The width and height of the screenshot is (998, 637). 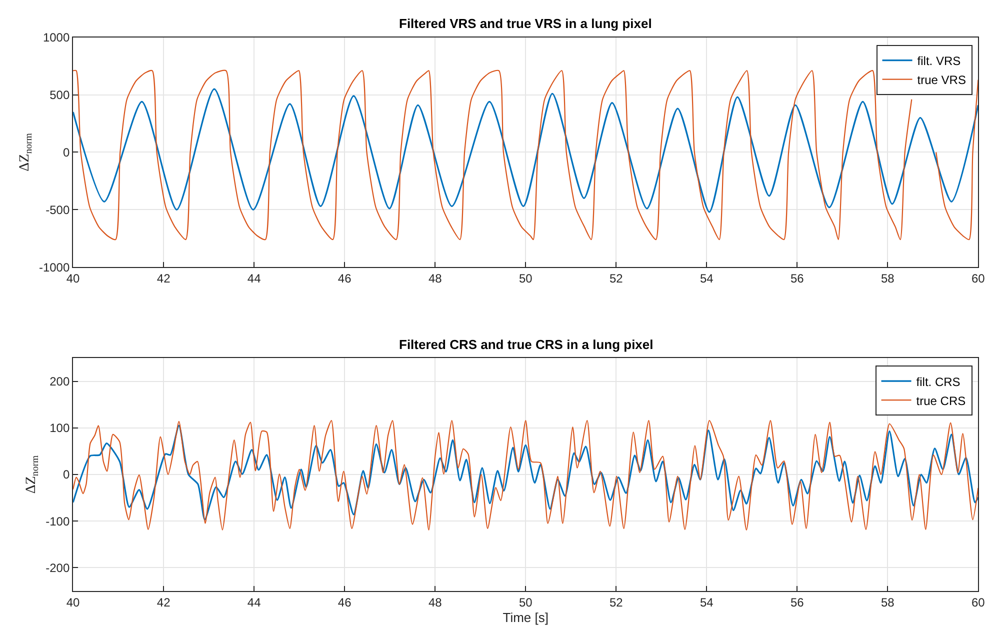 I want to click on legend-label: filt. VRS, so click(x=939, y=61).